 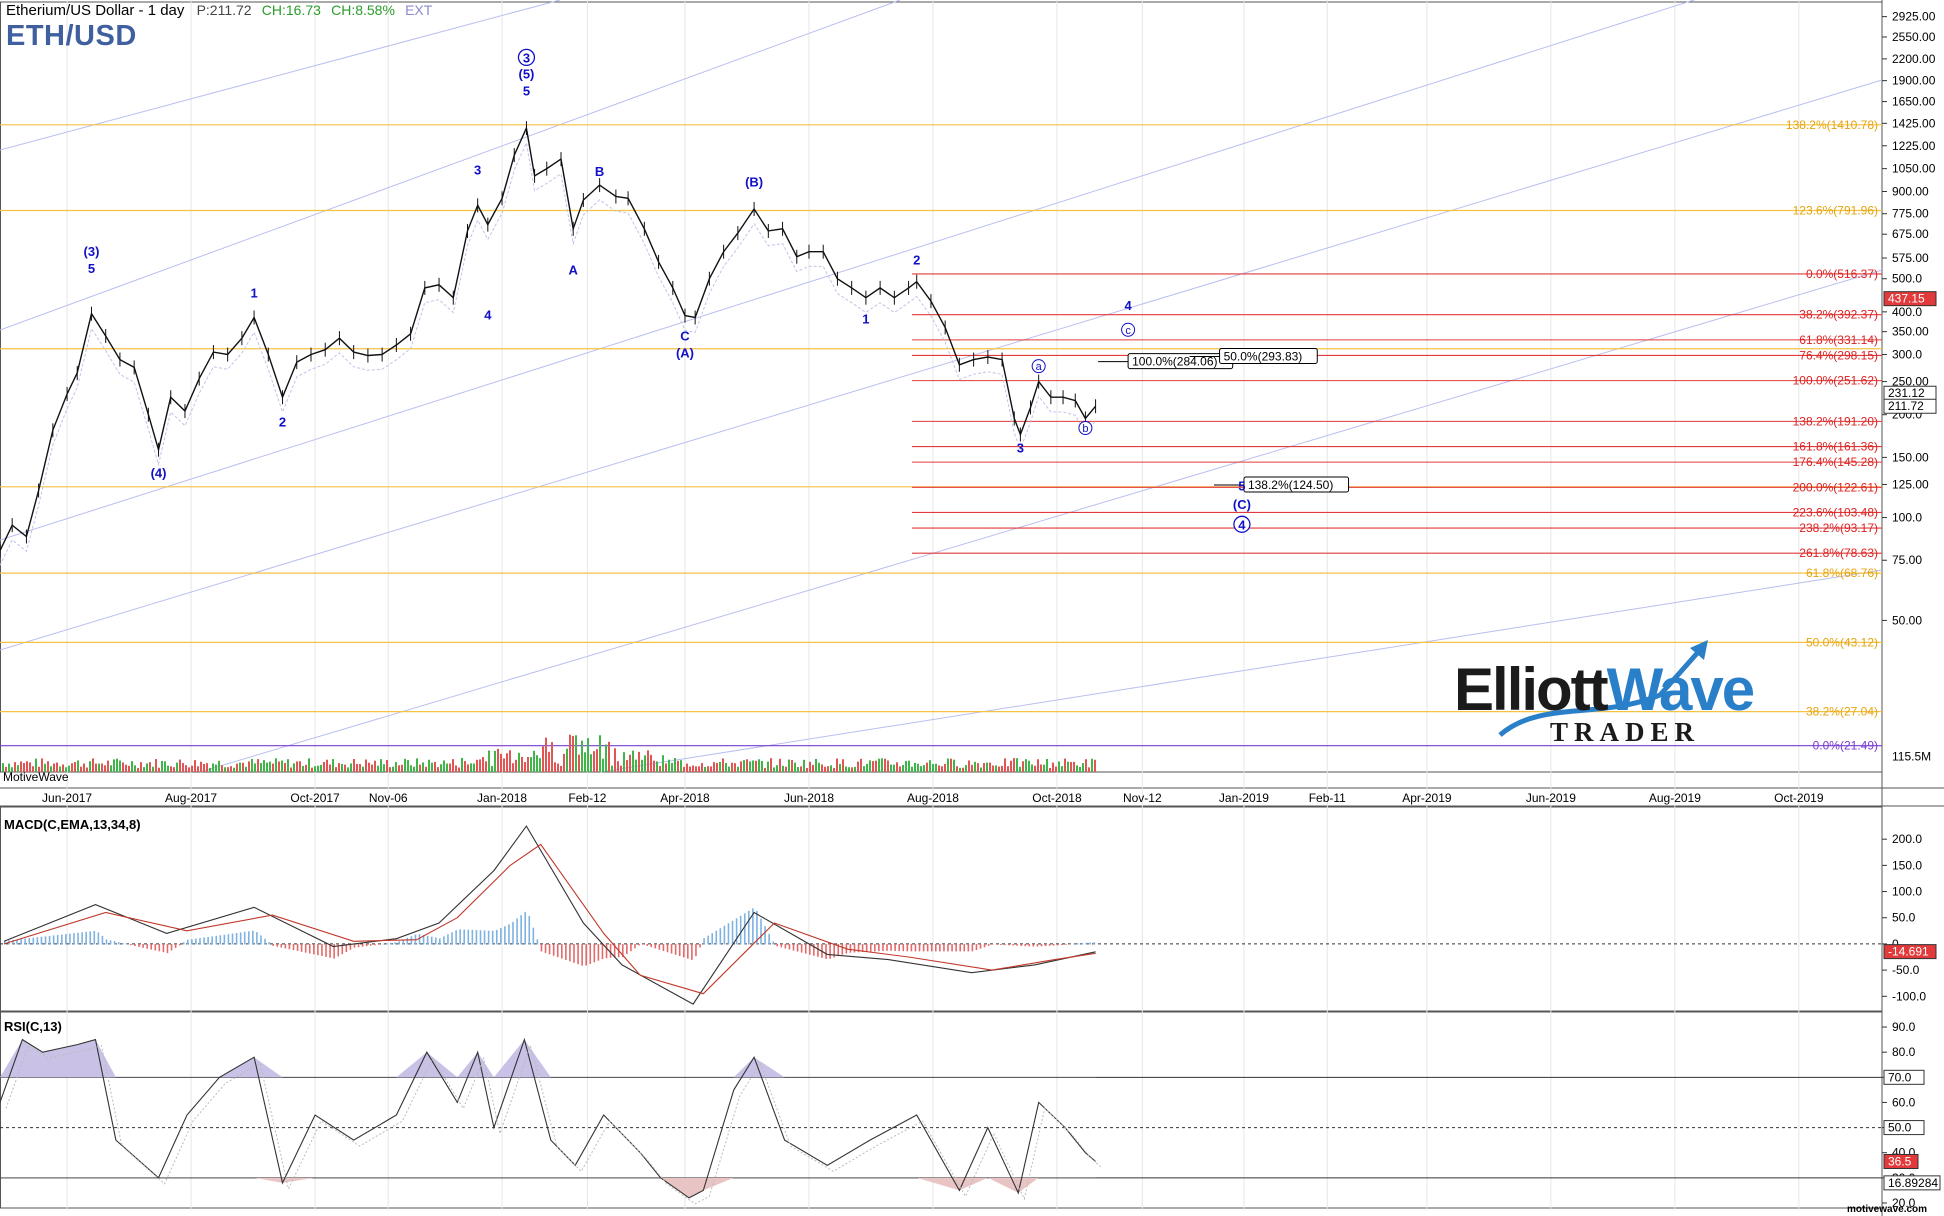 What do you see at coordinates (526, 57) in the screenshot?
I see `wave-label-circle: 3` at bounding box center [526, 57].